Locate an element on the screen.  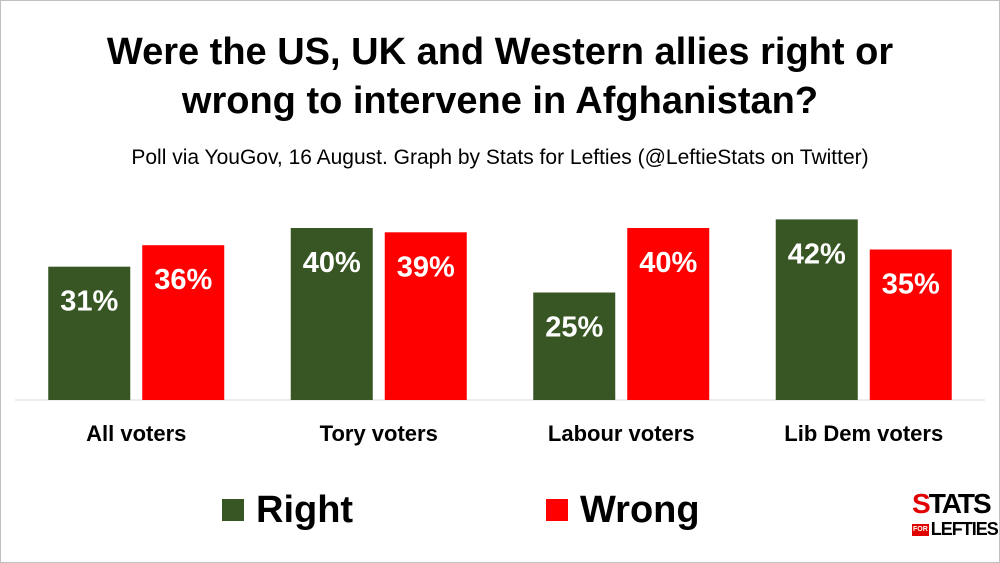
logo-top-text: STATS is located at coordinates (952, 503).